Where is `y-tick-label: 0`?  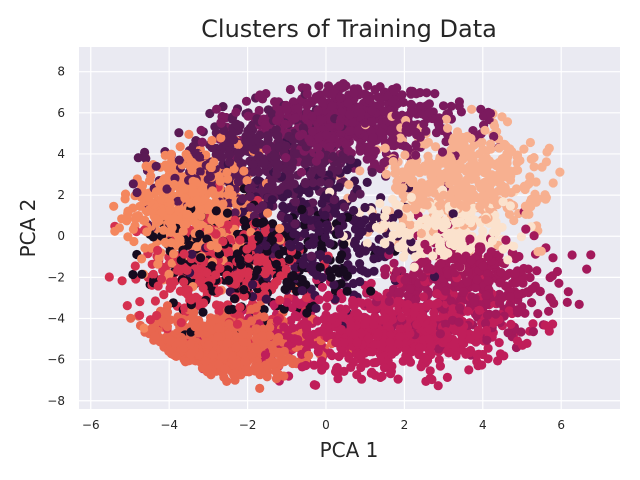 y-tick-label: 0 is located at coordinates (61, 236).